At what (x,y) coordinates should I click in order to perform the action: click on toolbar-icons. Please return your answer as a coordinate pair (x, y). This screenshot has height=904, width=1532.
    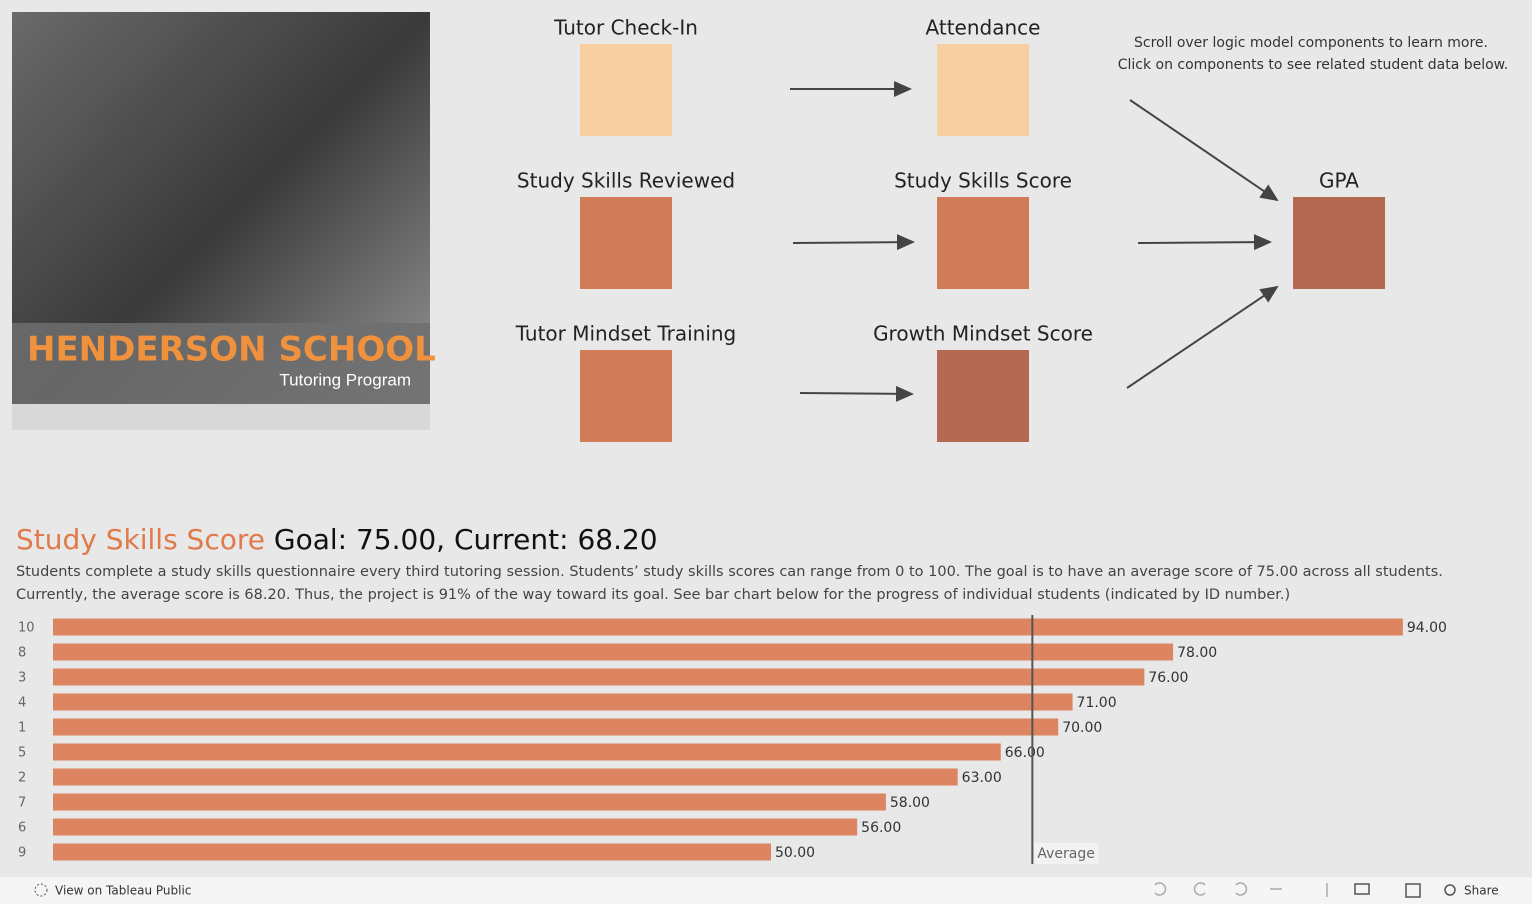
    Looking at the image, I should click on (1241, 889).